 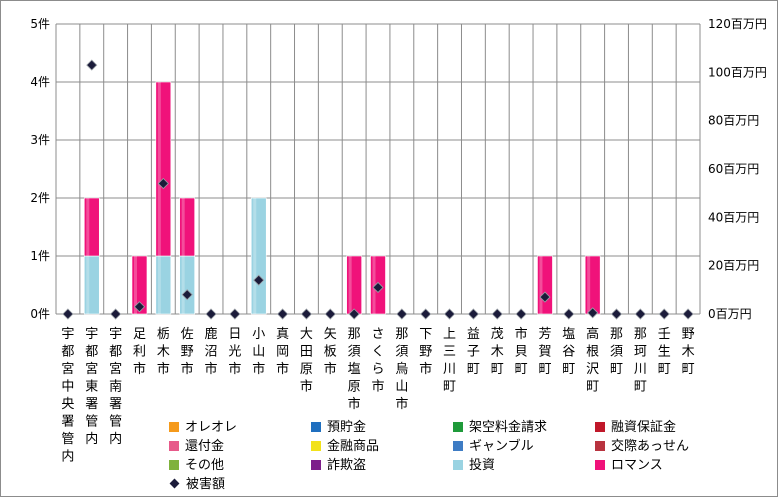 I want to click on category-label: 栃木市, so click(x=163, y=352).